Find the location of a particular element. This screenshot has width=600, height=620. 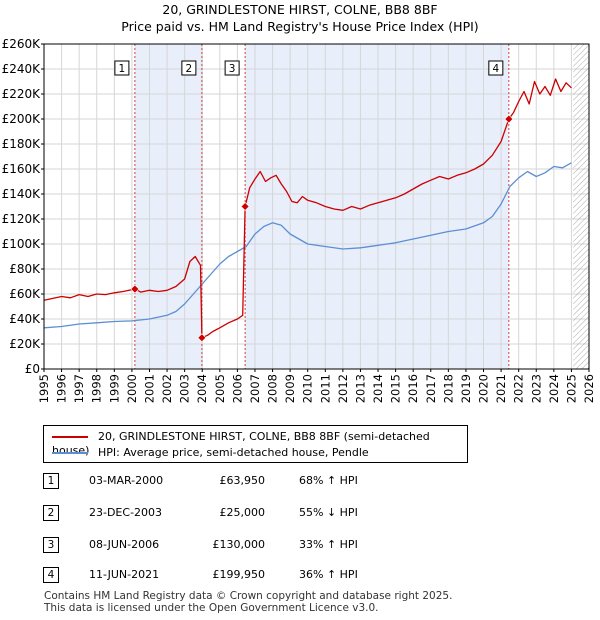

x-tick-label: 1998 is located at coordinates (97, 388).